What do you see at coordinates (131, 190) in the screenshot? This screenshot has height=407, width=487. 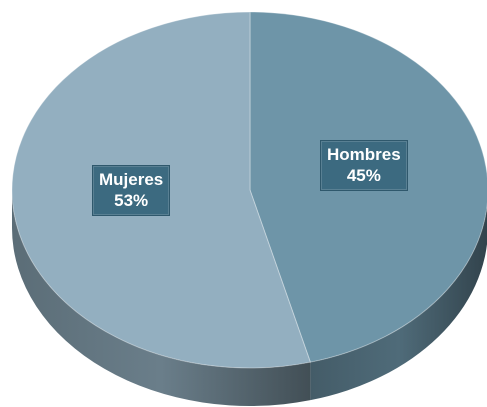 I see `slice-label-mujeres: Mujeres 53%` at bounding box center [131, 190].